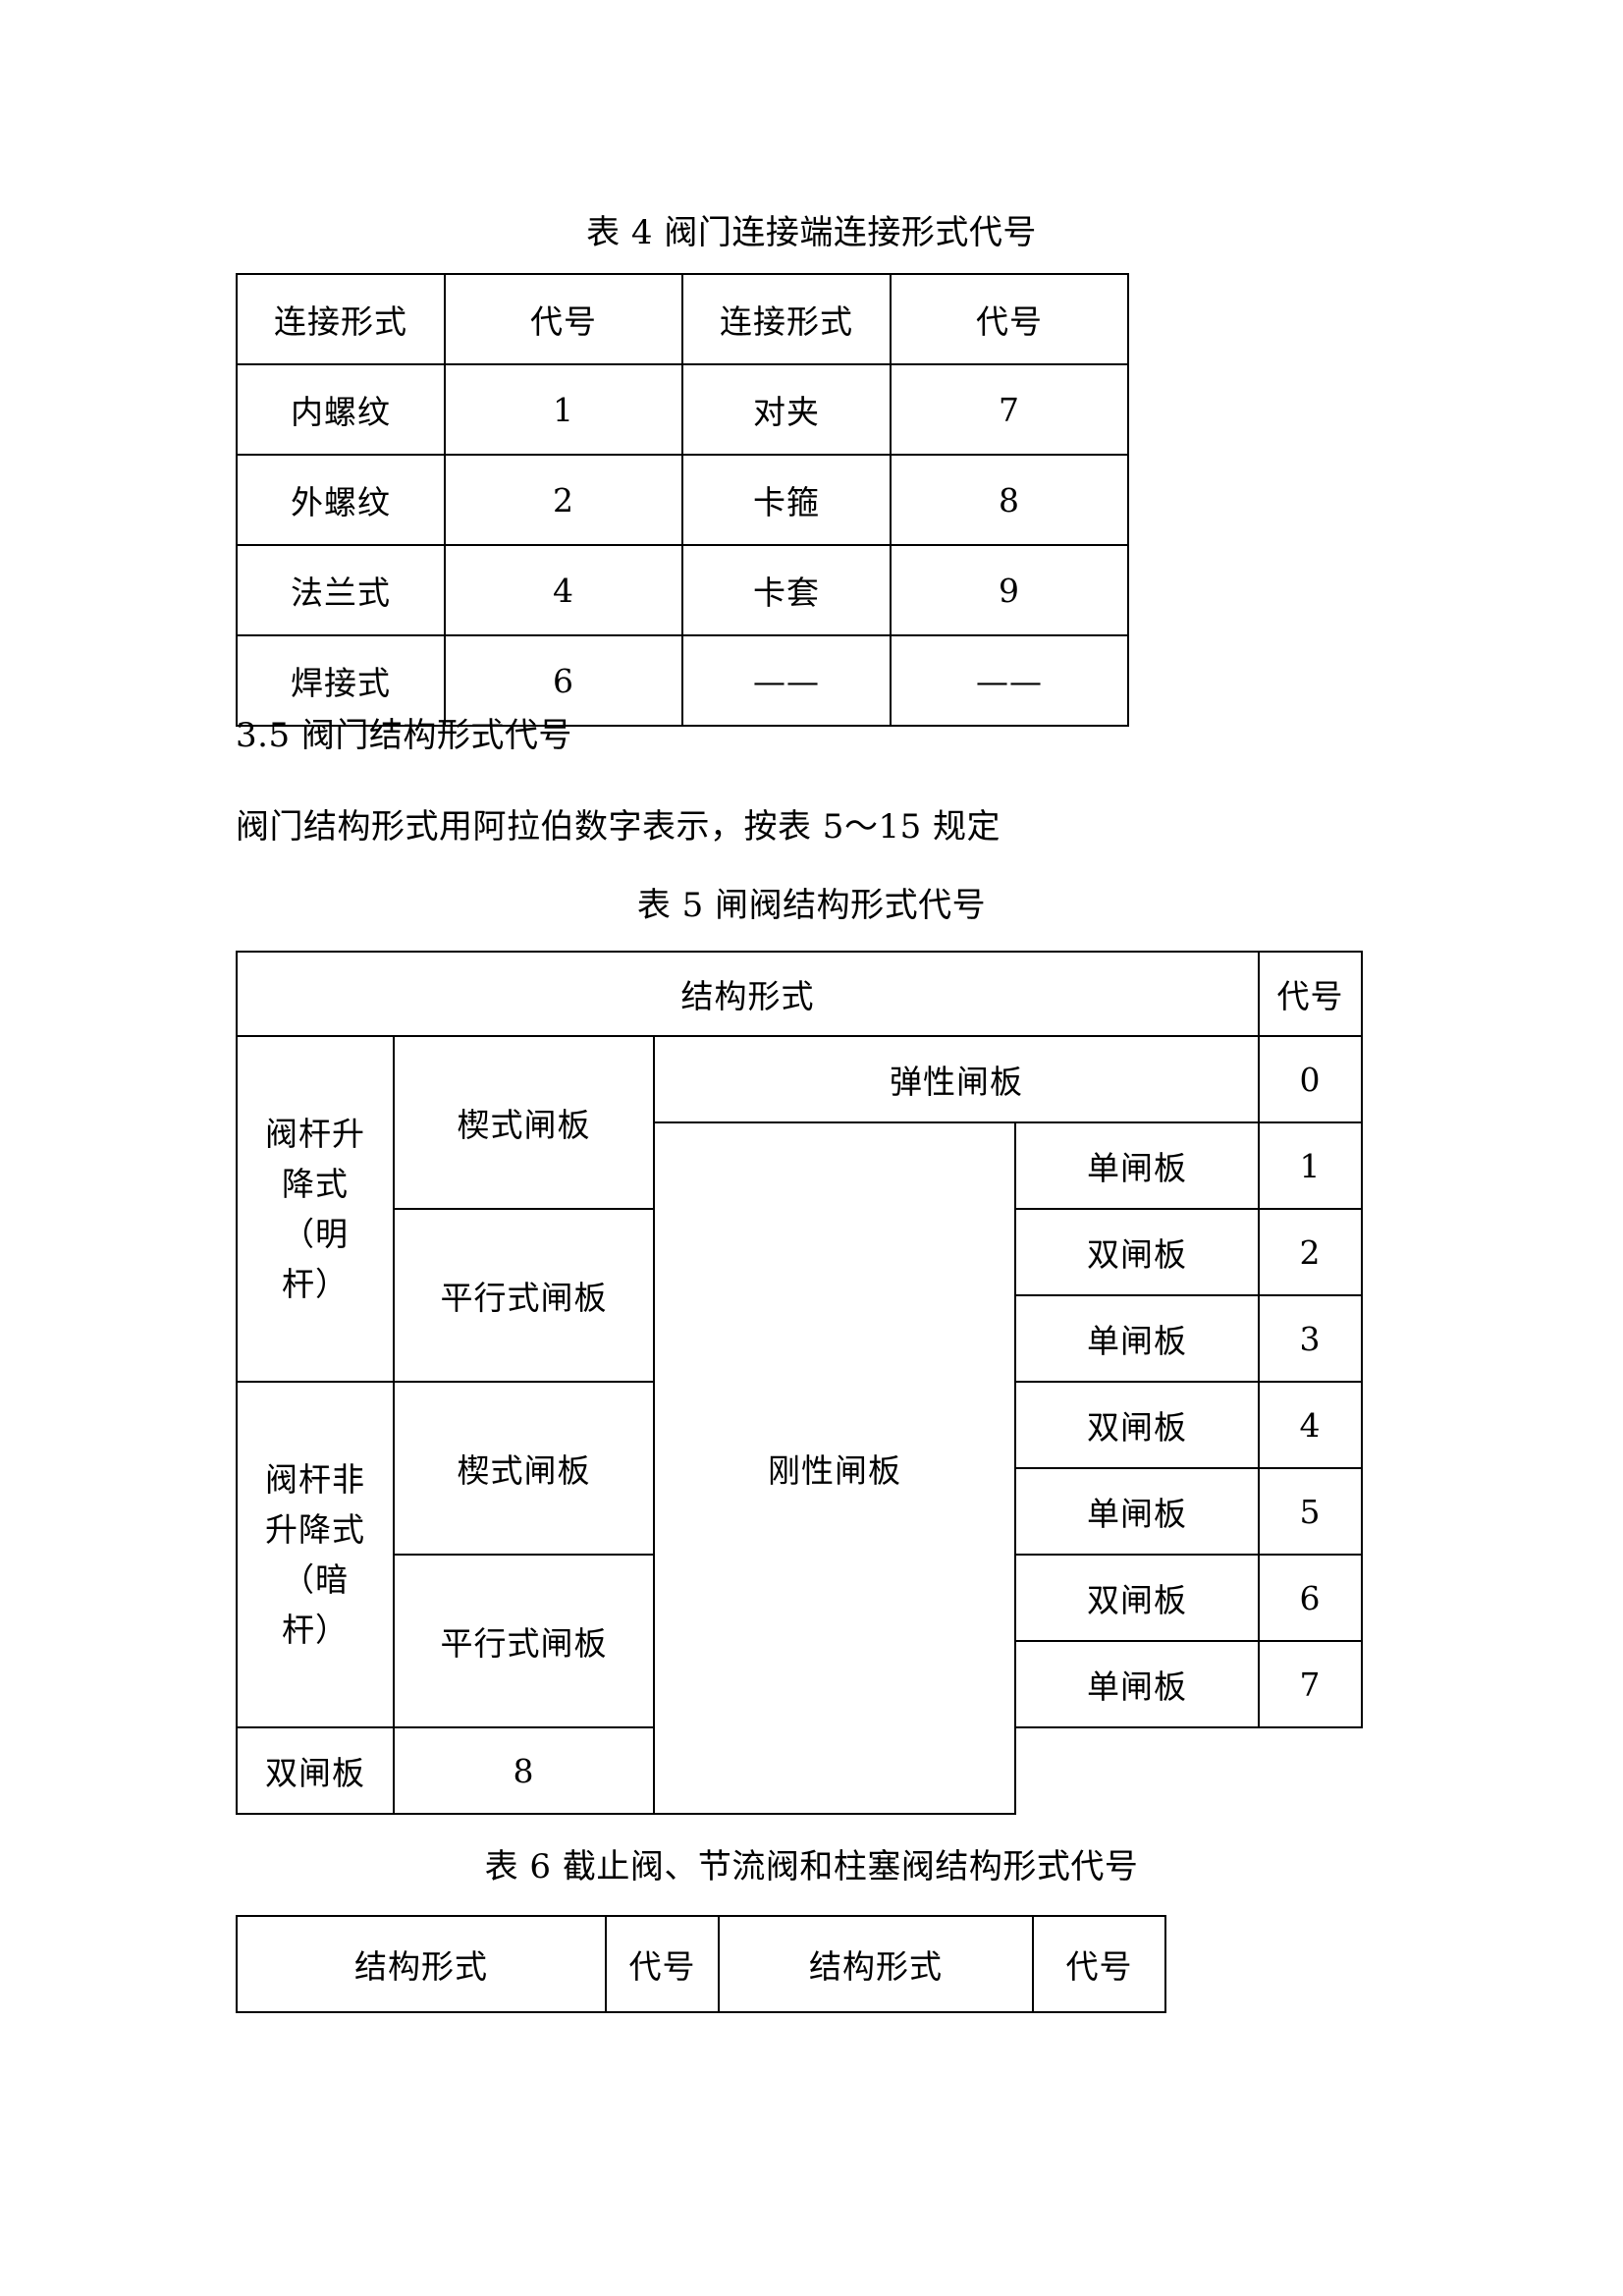 This screenshot has width=1623, height=2296. What do you see at coordinates (1310, 1511) in the screenshot?
I see `table5-code-cell: 5` at bounding box center [1310, 1511].